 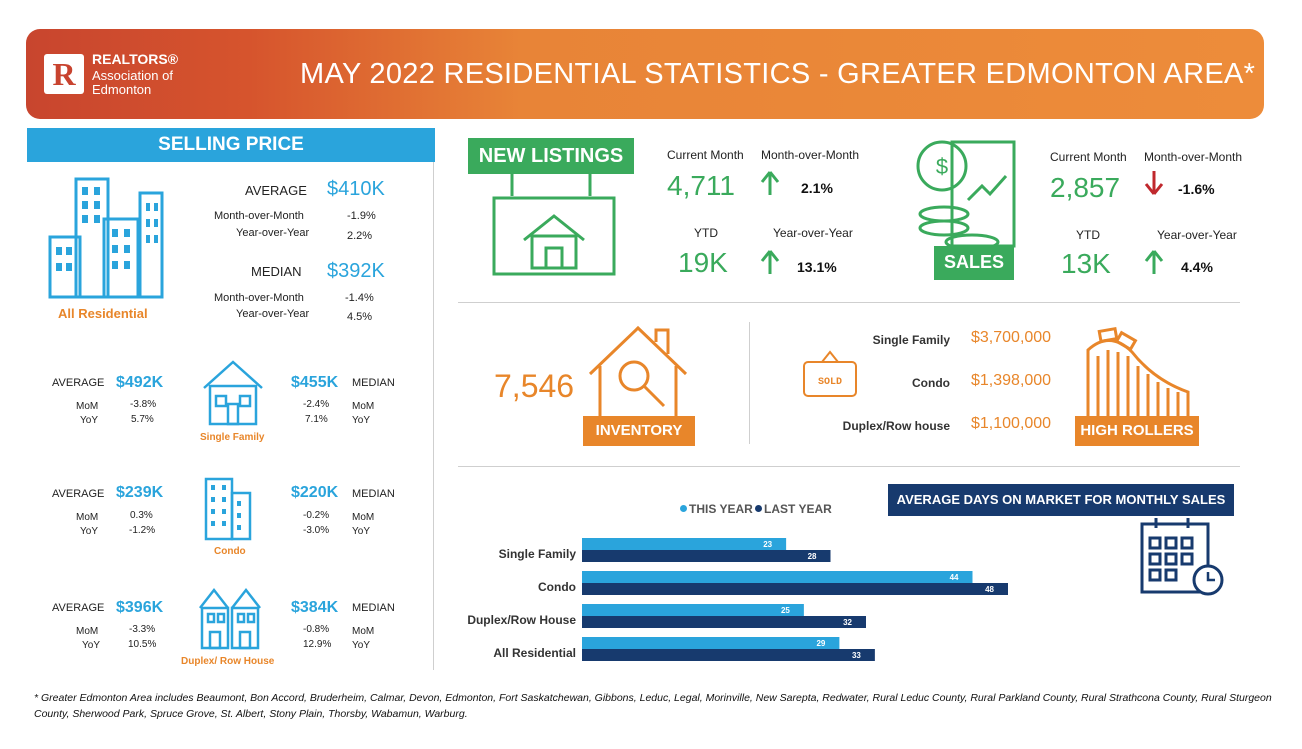 I want to click on duplex-rowhouse-icon, so click(x=230, y=618).